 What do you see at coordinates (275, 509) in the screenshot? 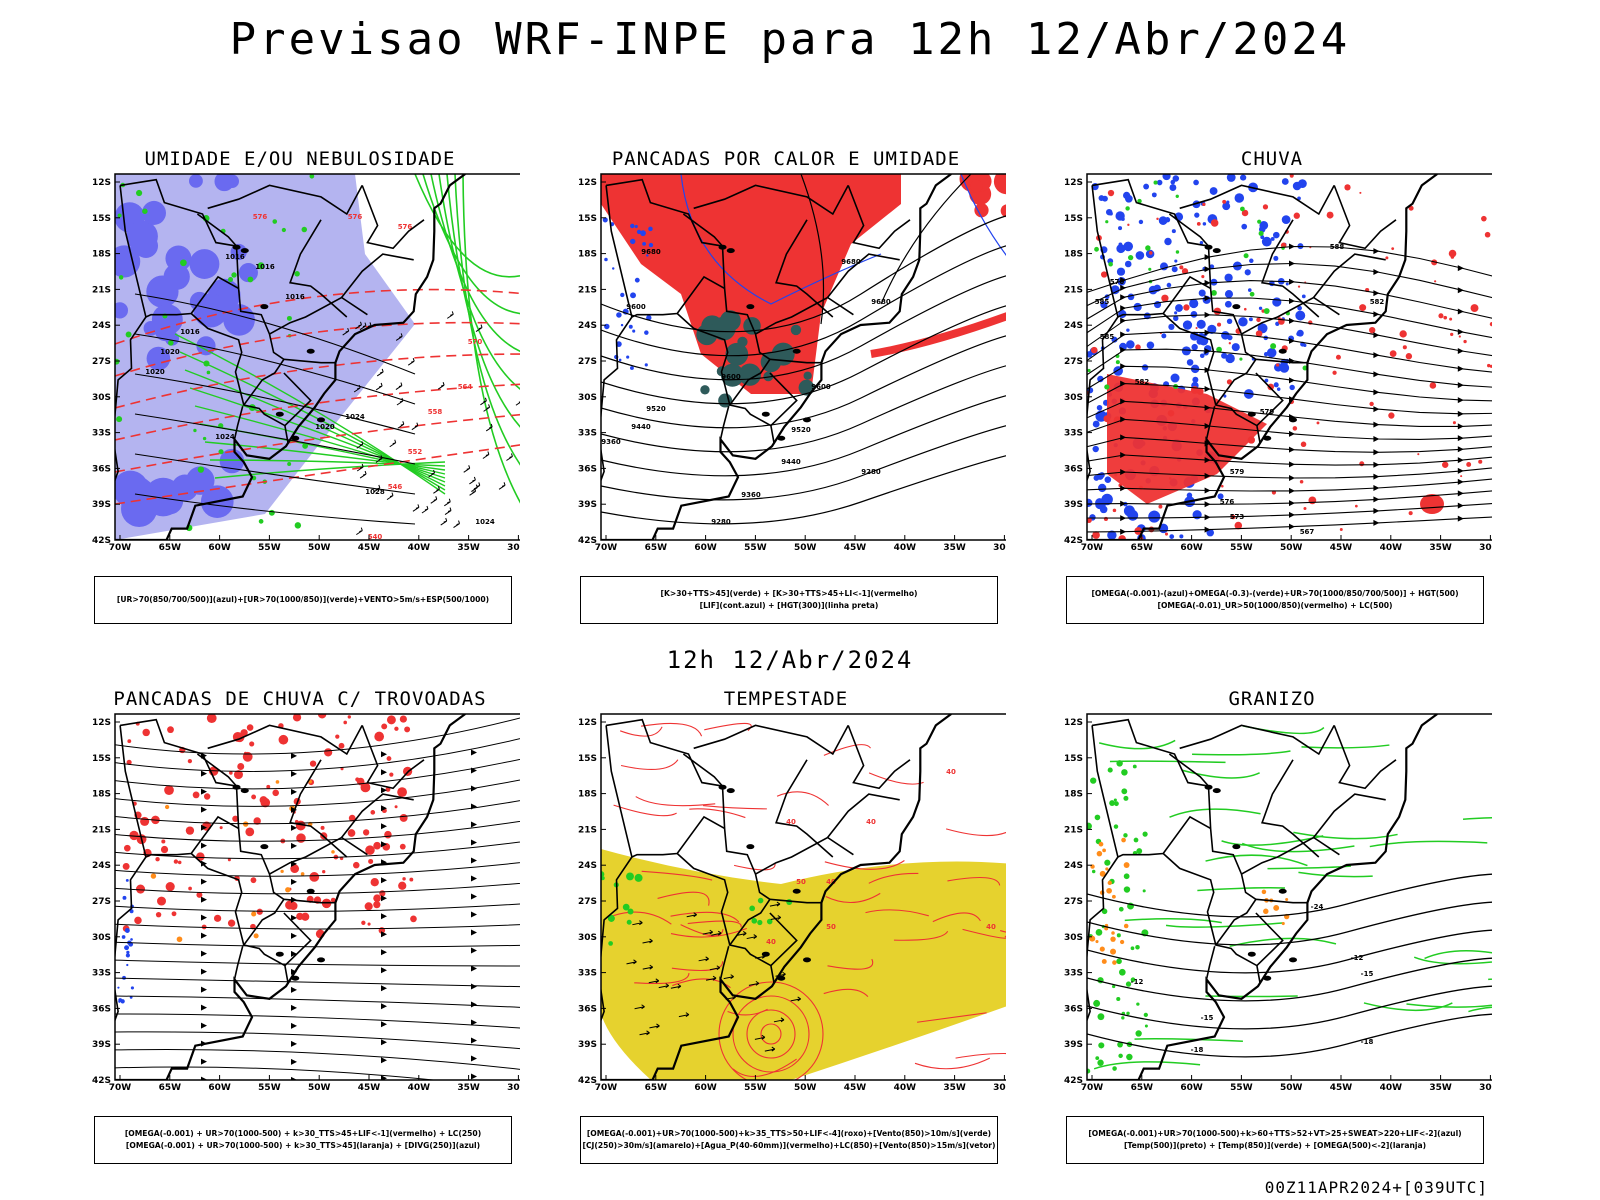
I see `pressure-contour` at bounding box center [275, 509].